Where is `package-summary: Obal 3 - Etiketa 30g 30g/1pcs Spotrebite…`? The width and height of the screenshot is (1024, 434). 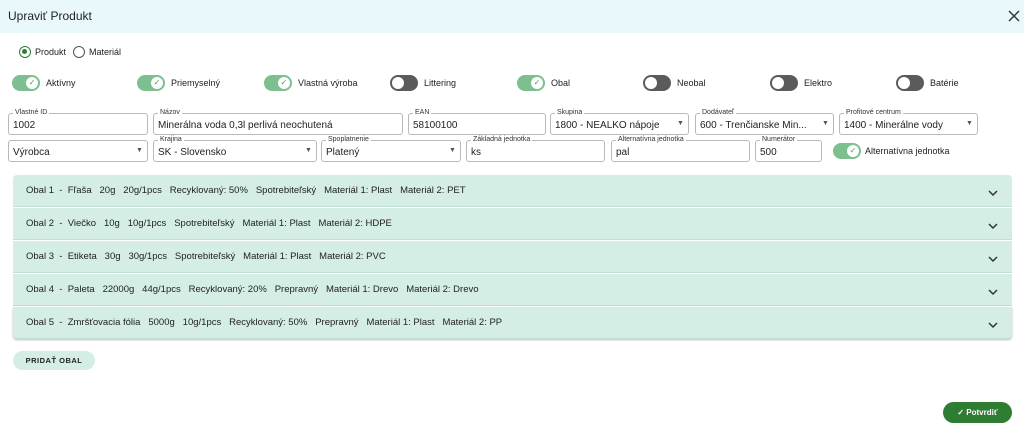 package-summary: Obal 3 - Etiketa 30g 30g/1pcs Spotrebite… is located at coordinates (206, 256).